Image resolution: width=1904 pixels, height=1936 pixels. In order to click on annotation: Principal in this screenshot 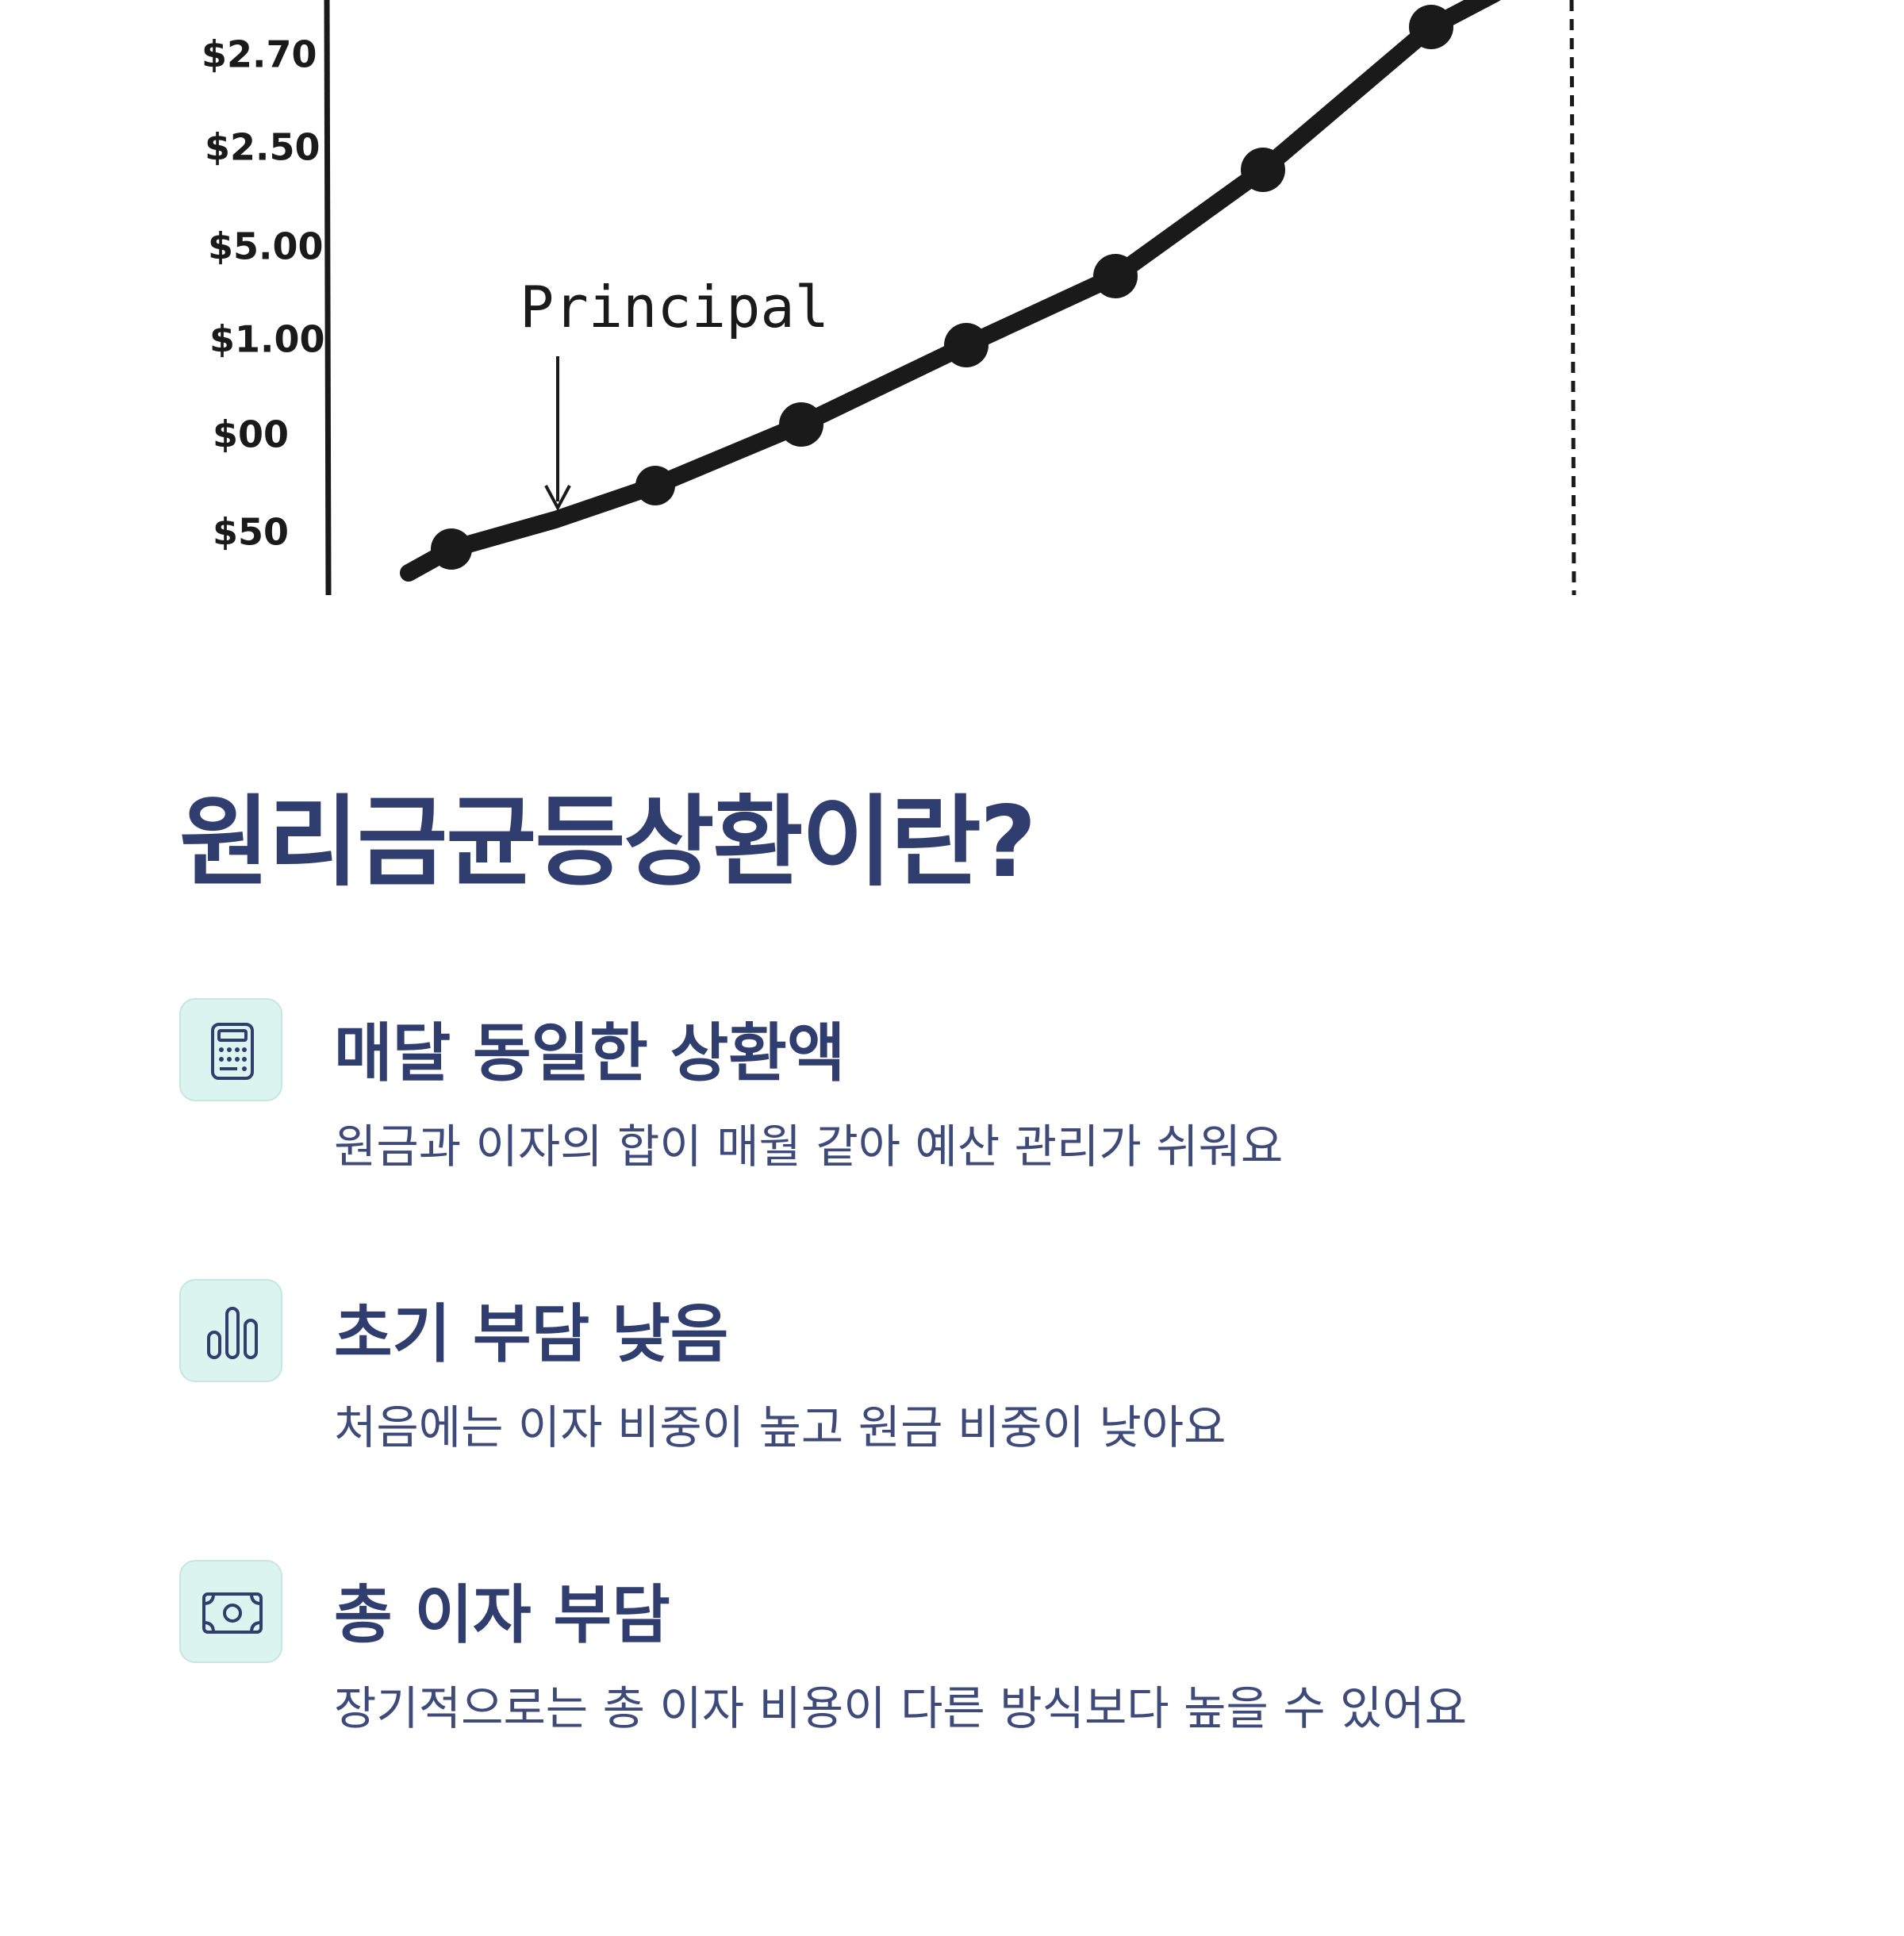, I will do `click(674, 307)`.